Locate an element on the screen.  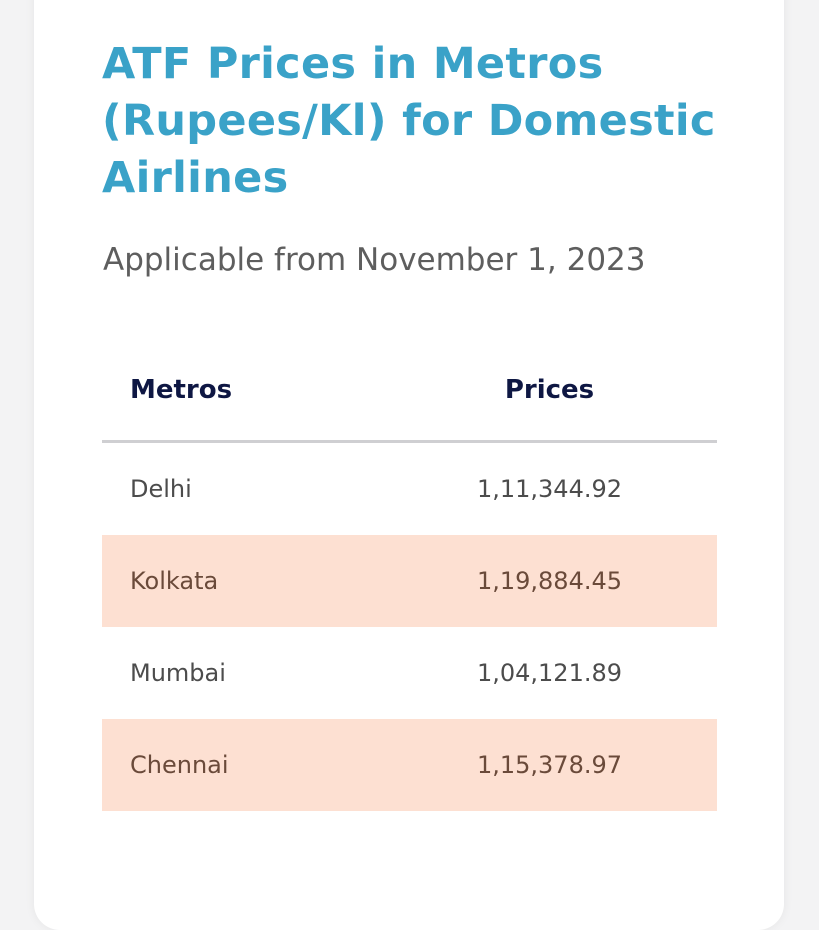
table-header: Metros Prices is located at coordinates (409, 391).